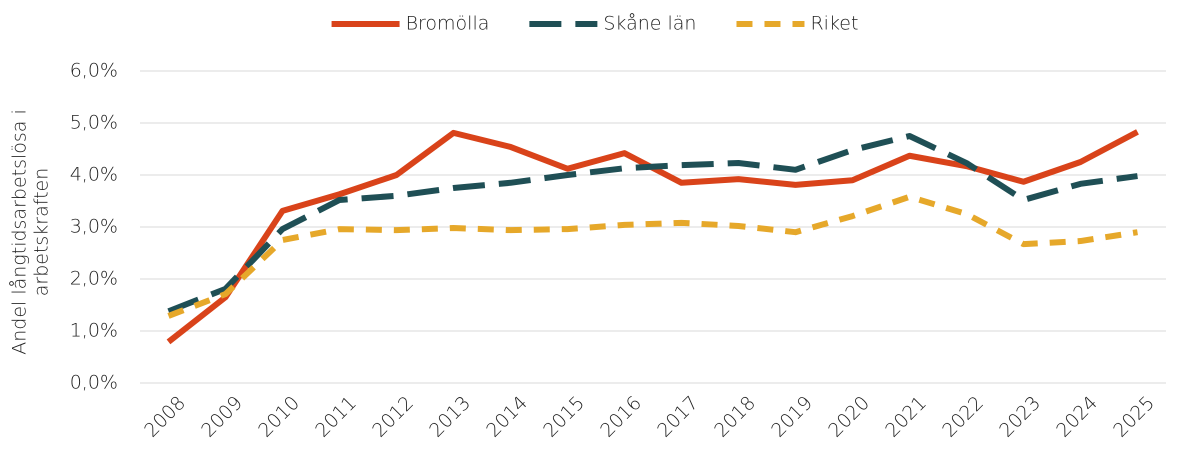 The width and height of the screenshot is (1179, 450). I want to click on y-tick-label: 5,0%, so click(94, 123).